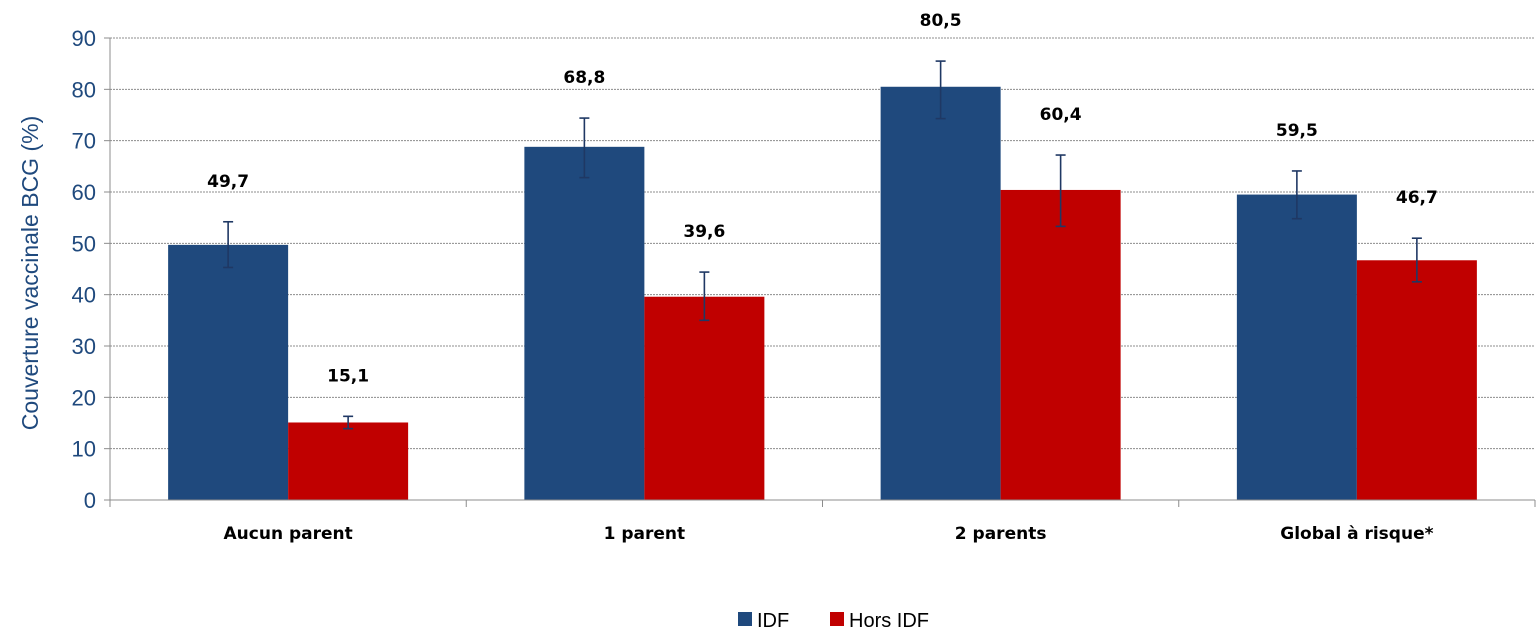 Image resolution: width=1540 pixels, height=635 pixels. Describe the element at coordinates (84, 192) in the screenshot. I see `y-tick-label: 60` at that location.